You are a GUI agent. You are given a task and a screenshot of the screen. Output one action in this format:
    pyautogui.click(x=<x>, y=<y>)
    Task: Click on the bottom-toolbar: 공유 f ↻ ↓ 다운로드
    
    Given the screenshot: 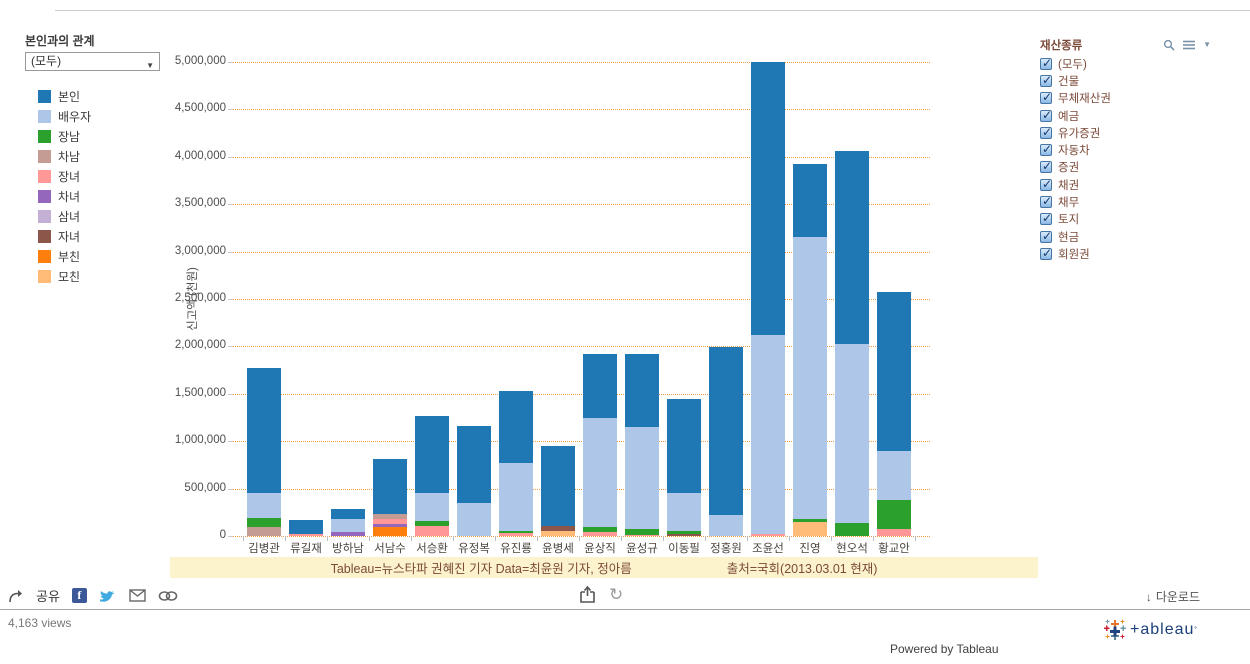 What is the action you would take?
    pyautogui.click(x=625, y=597)
    